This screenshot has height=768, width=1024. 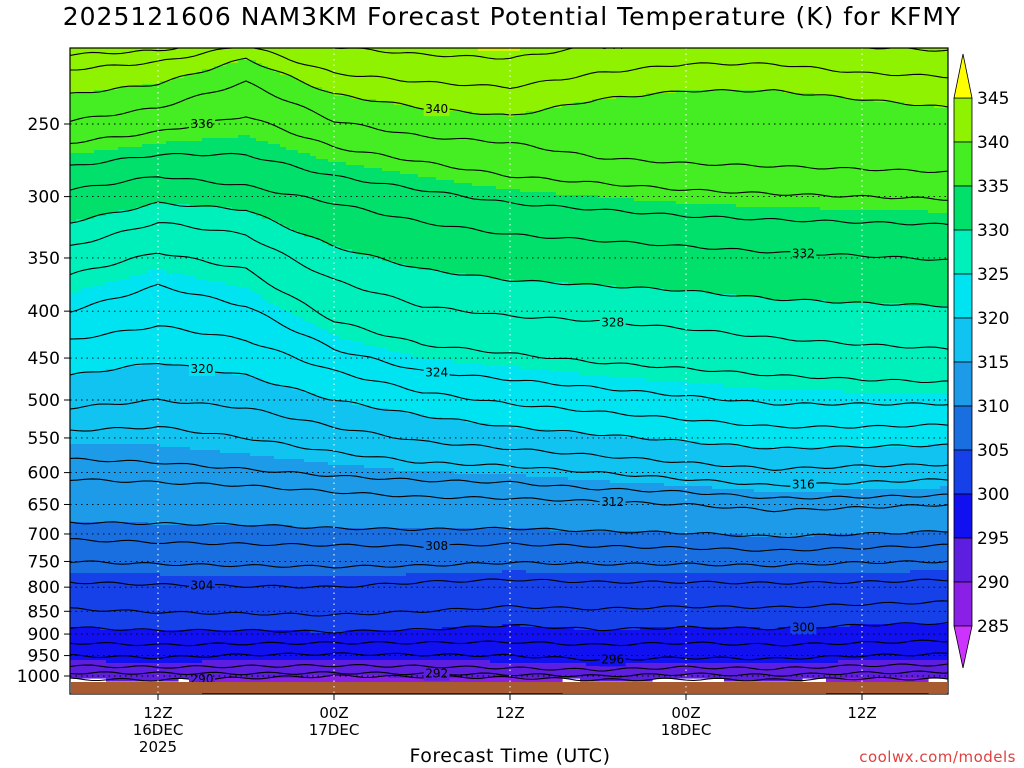 I want to click on y-tick-label: 350, so click(x=44, y=259).